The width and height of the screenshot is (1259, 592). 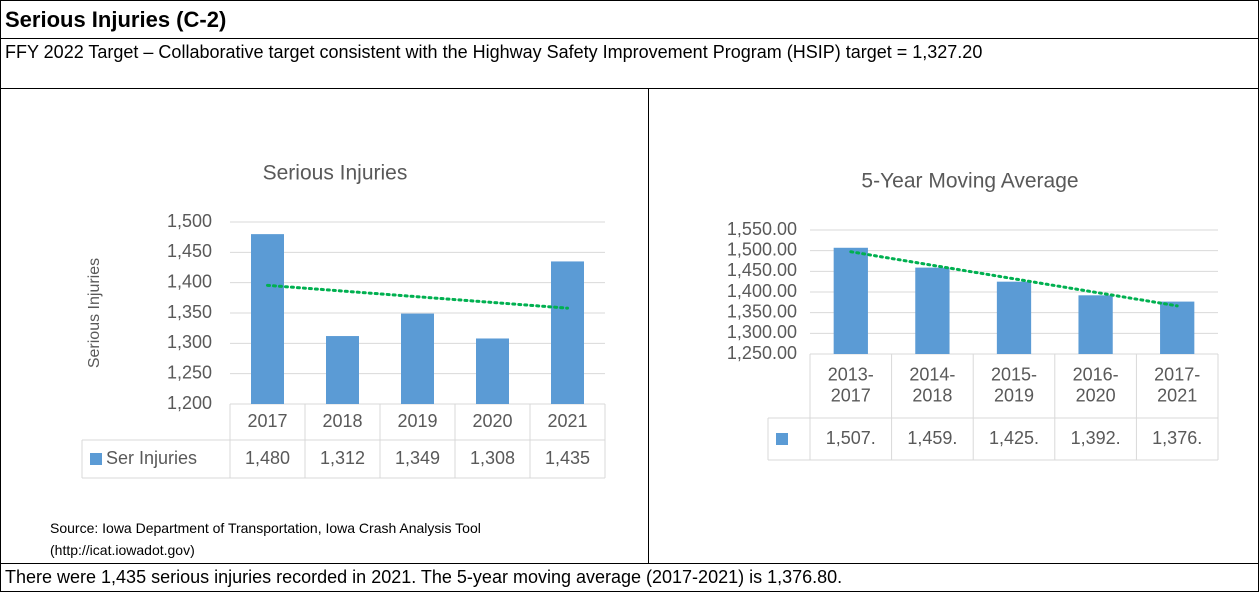 I want to click on category-label: 2017-2021, so click(x=1177, y=384).